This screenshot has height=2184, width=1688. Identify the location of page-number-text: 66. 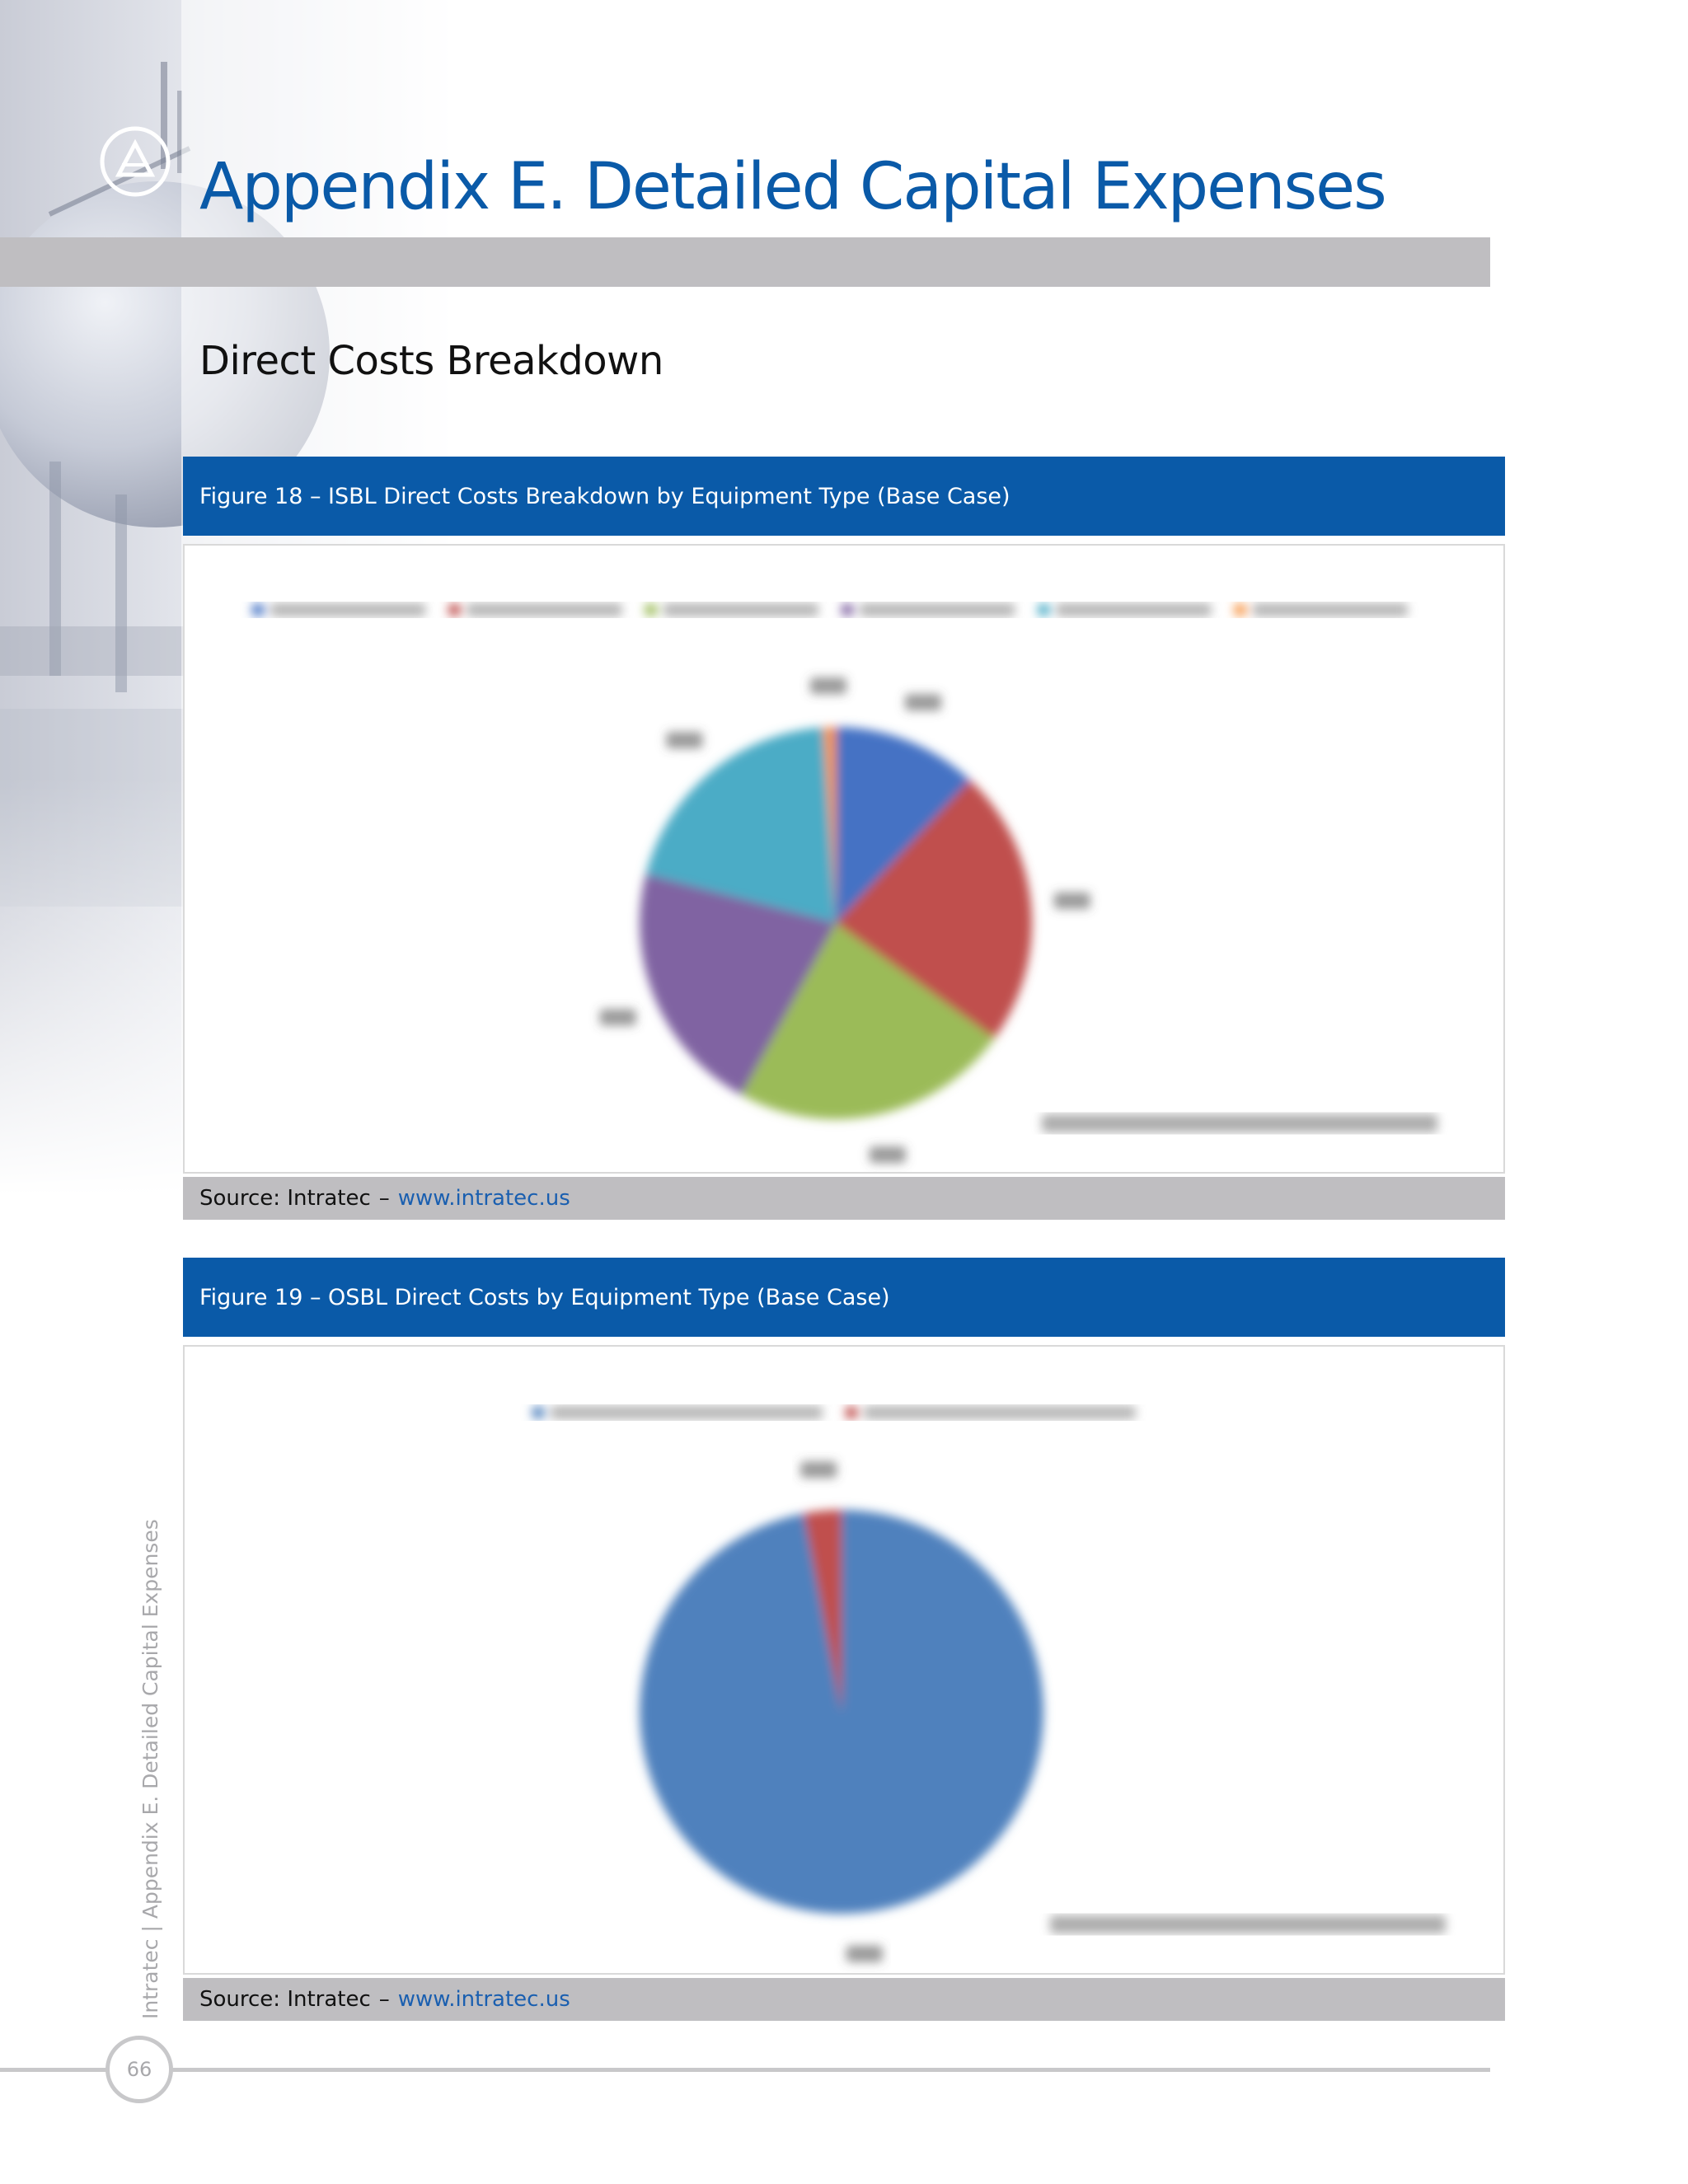
(139, 2069).